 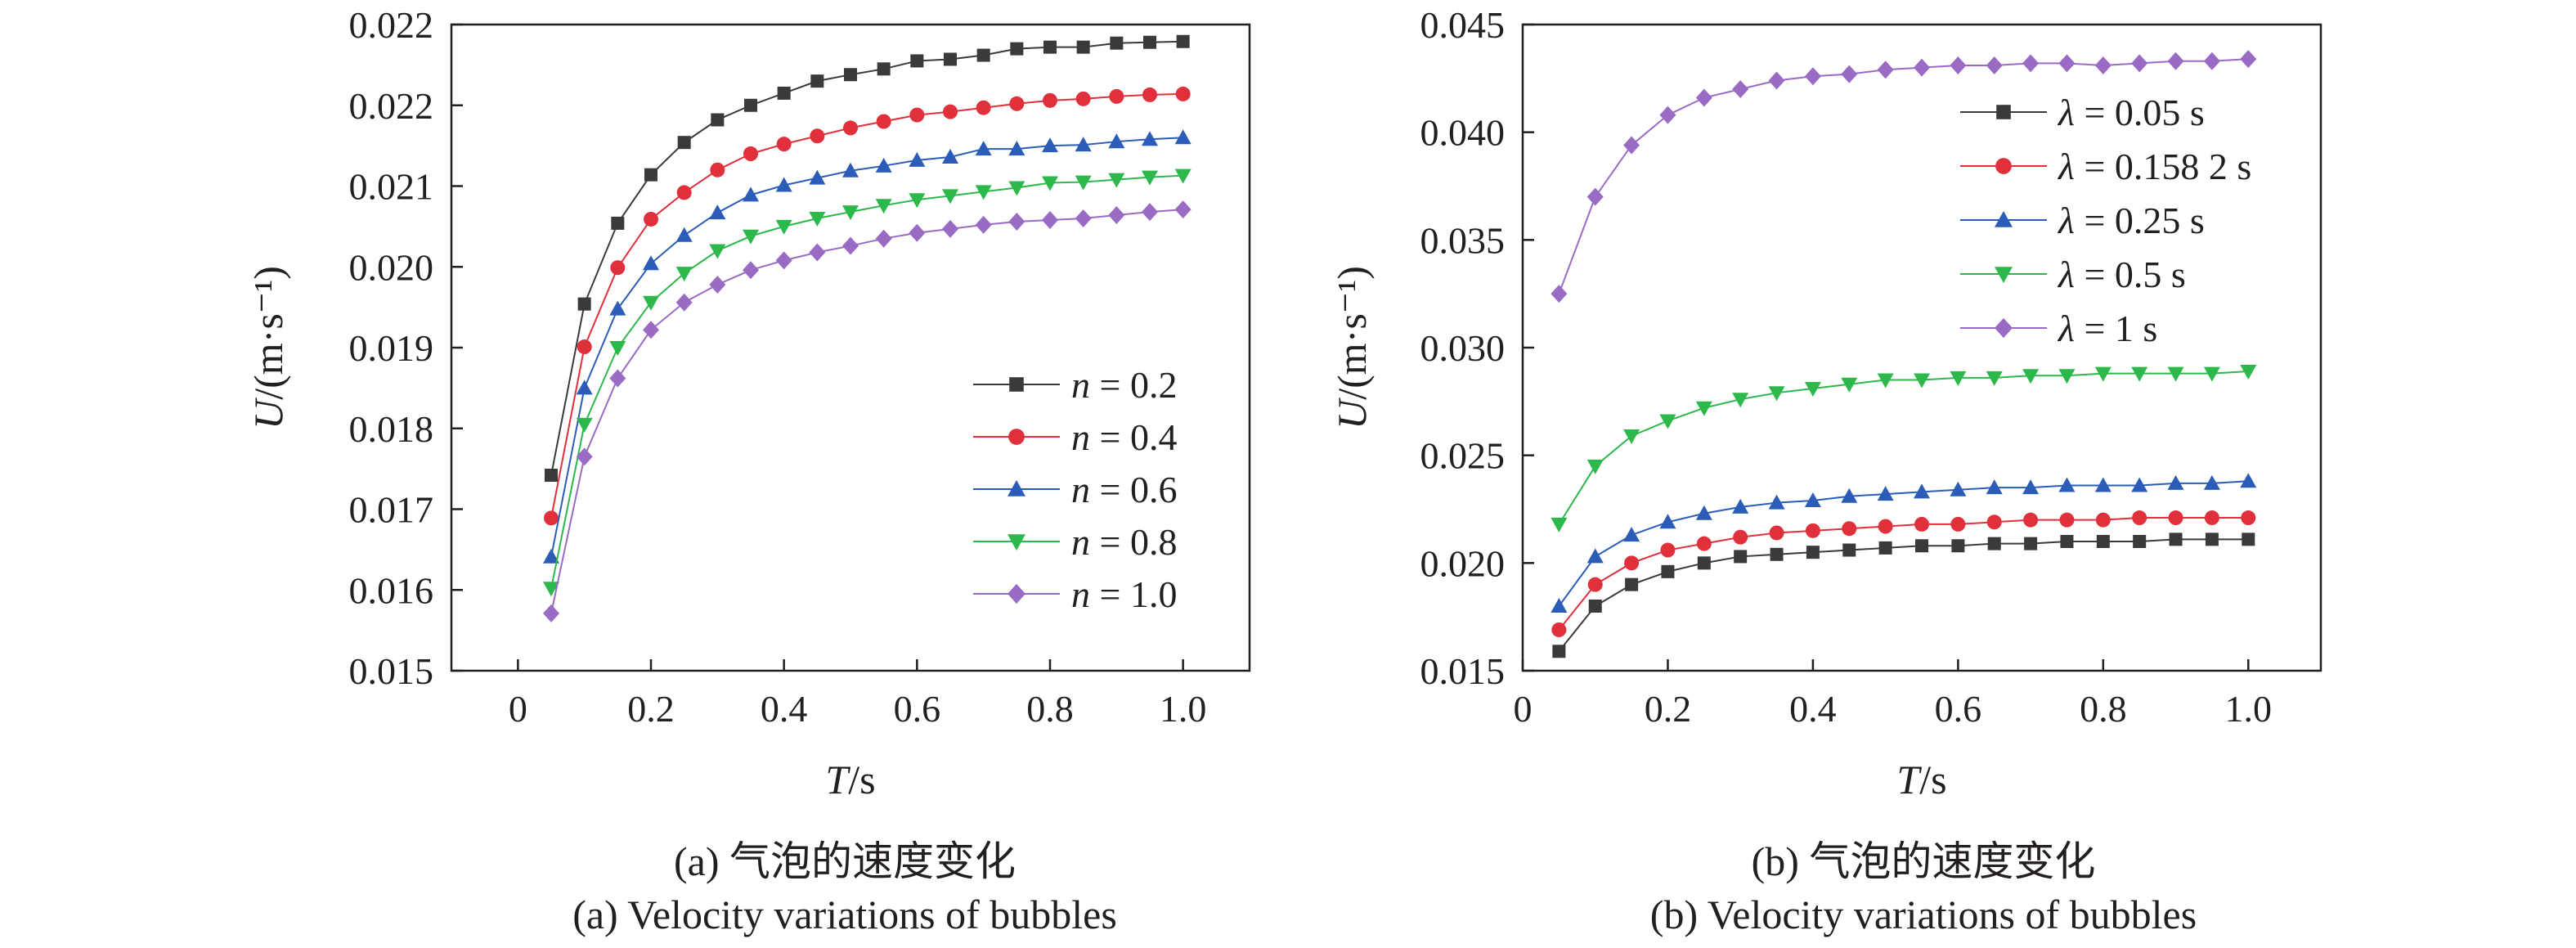 What do you see at coordinates (1959, 709) in the screenshot?
I see `x-tick-label-b: 0.6` at bounding box center [1959, 709].